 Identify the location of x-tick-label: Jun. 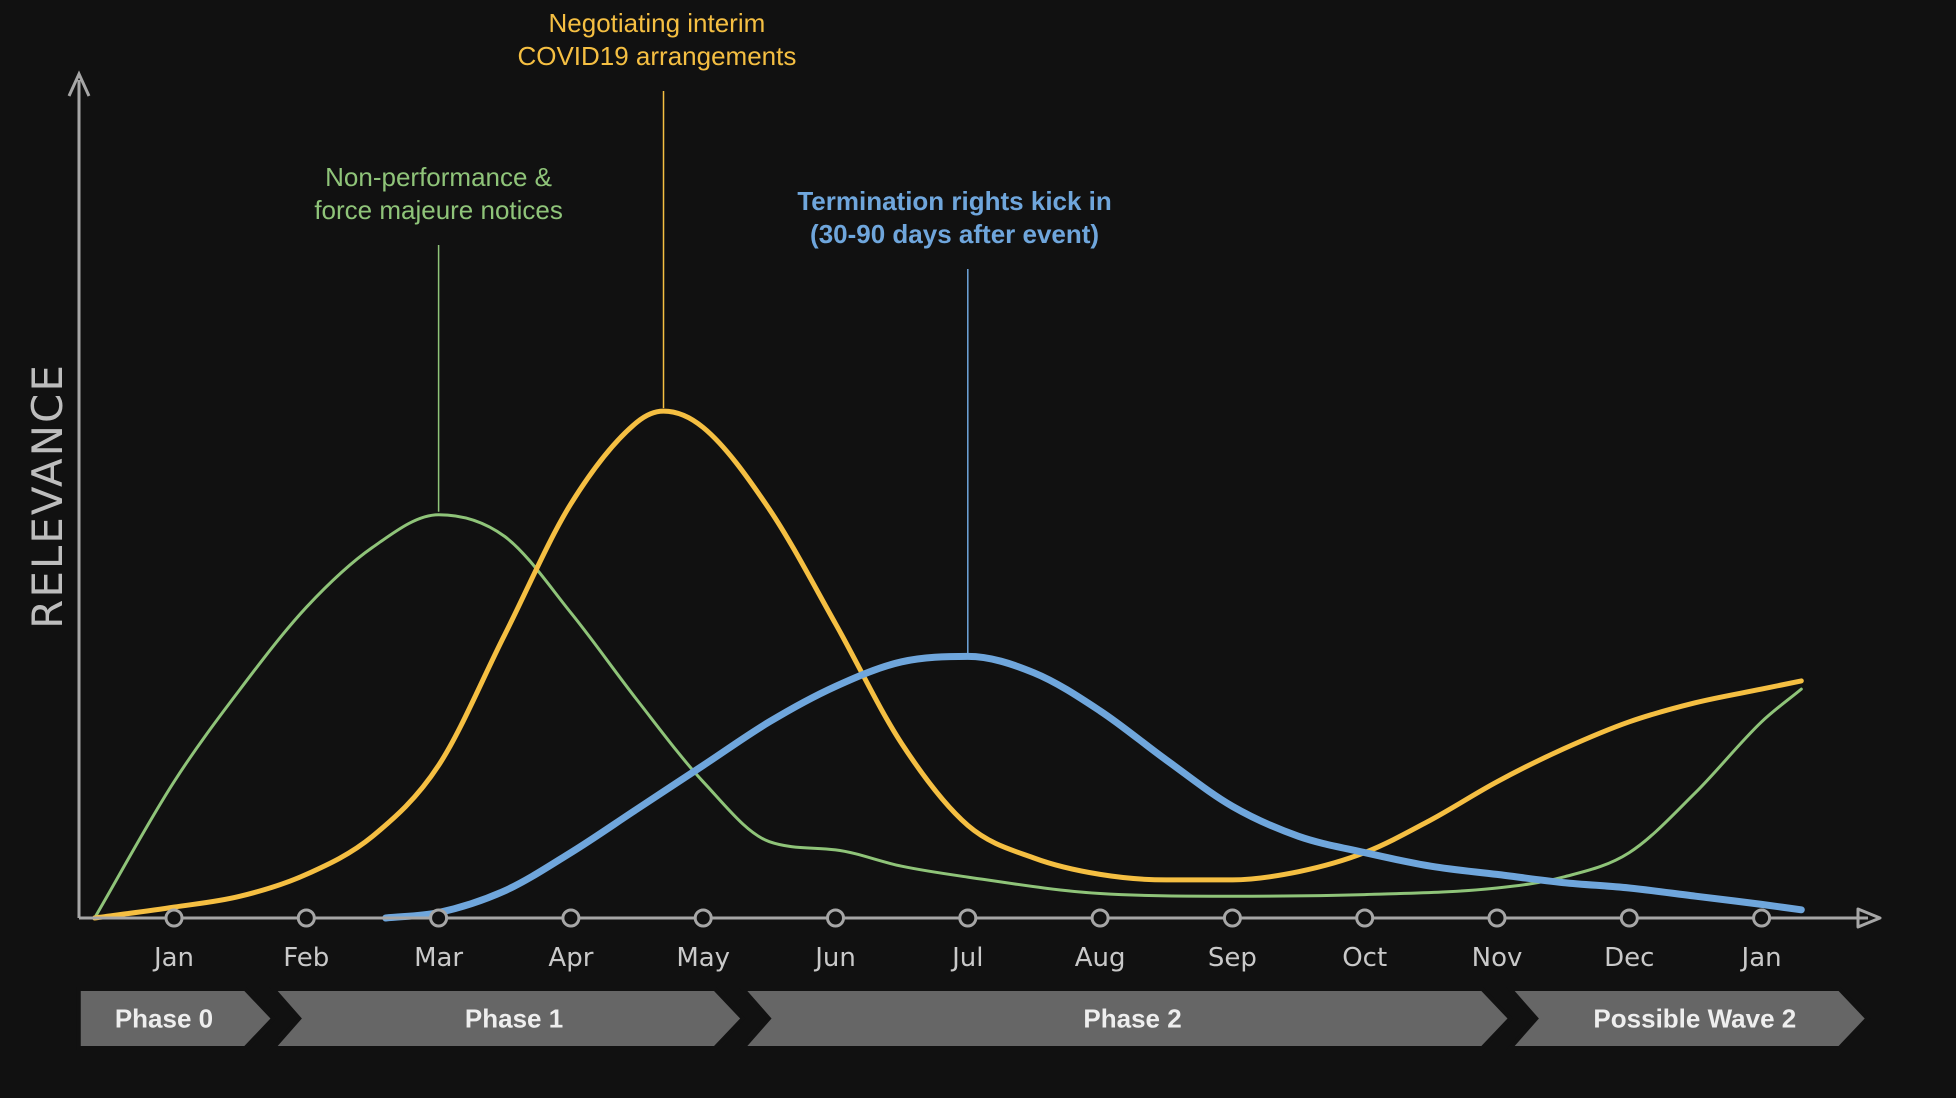
(834, 958).